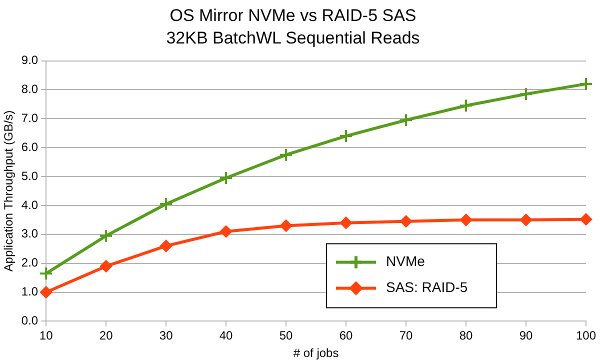 This screenshot has width=600, height=361. What do you see at coordinates (466, 335) in the screenshot?
I see `x-tick-label: 80` at bounding box center [466, 335].